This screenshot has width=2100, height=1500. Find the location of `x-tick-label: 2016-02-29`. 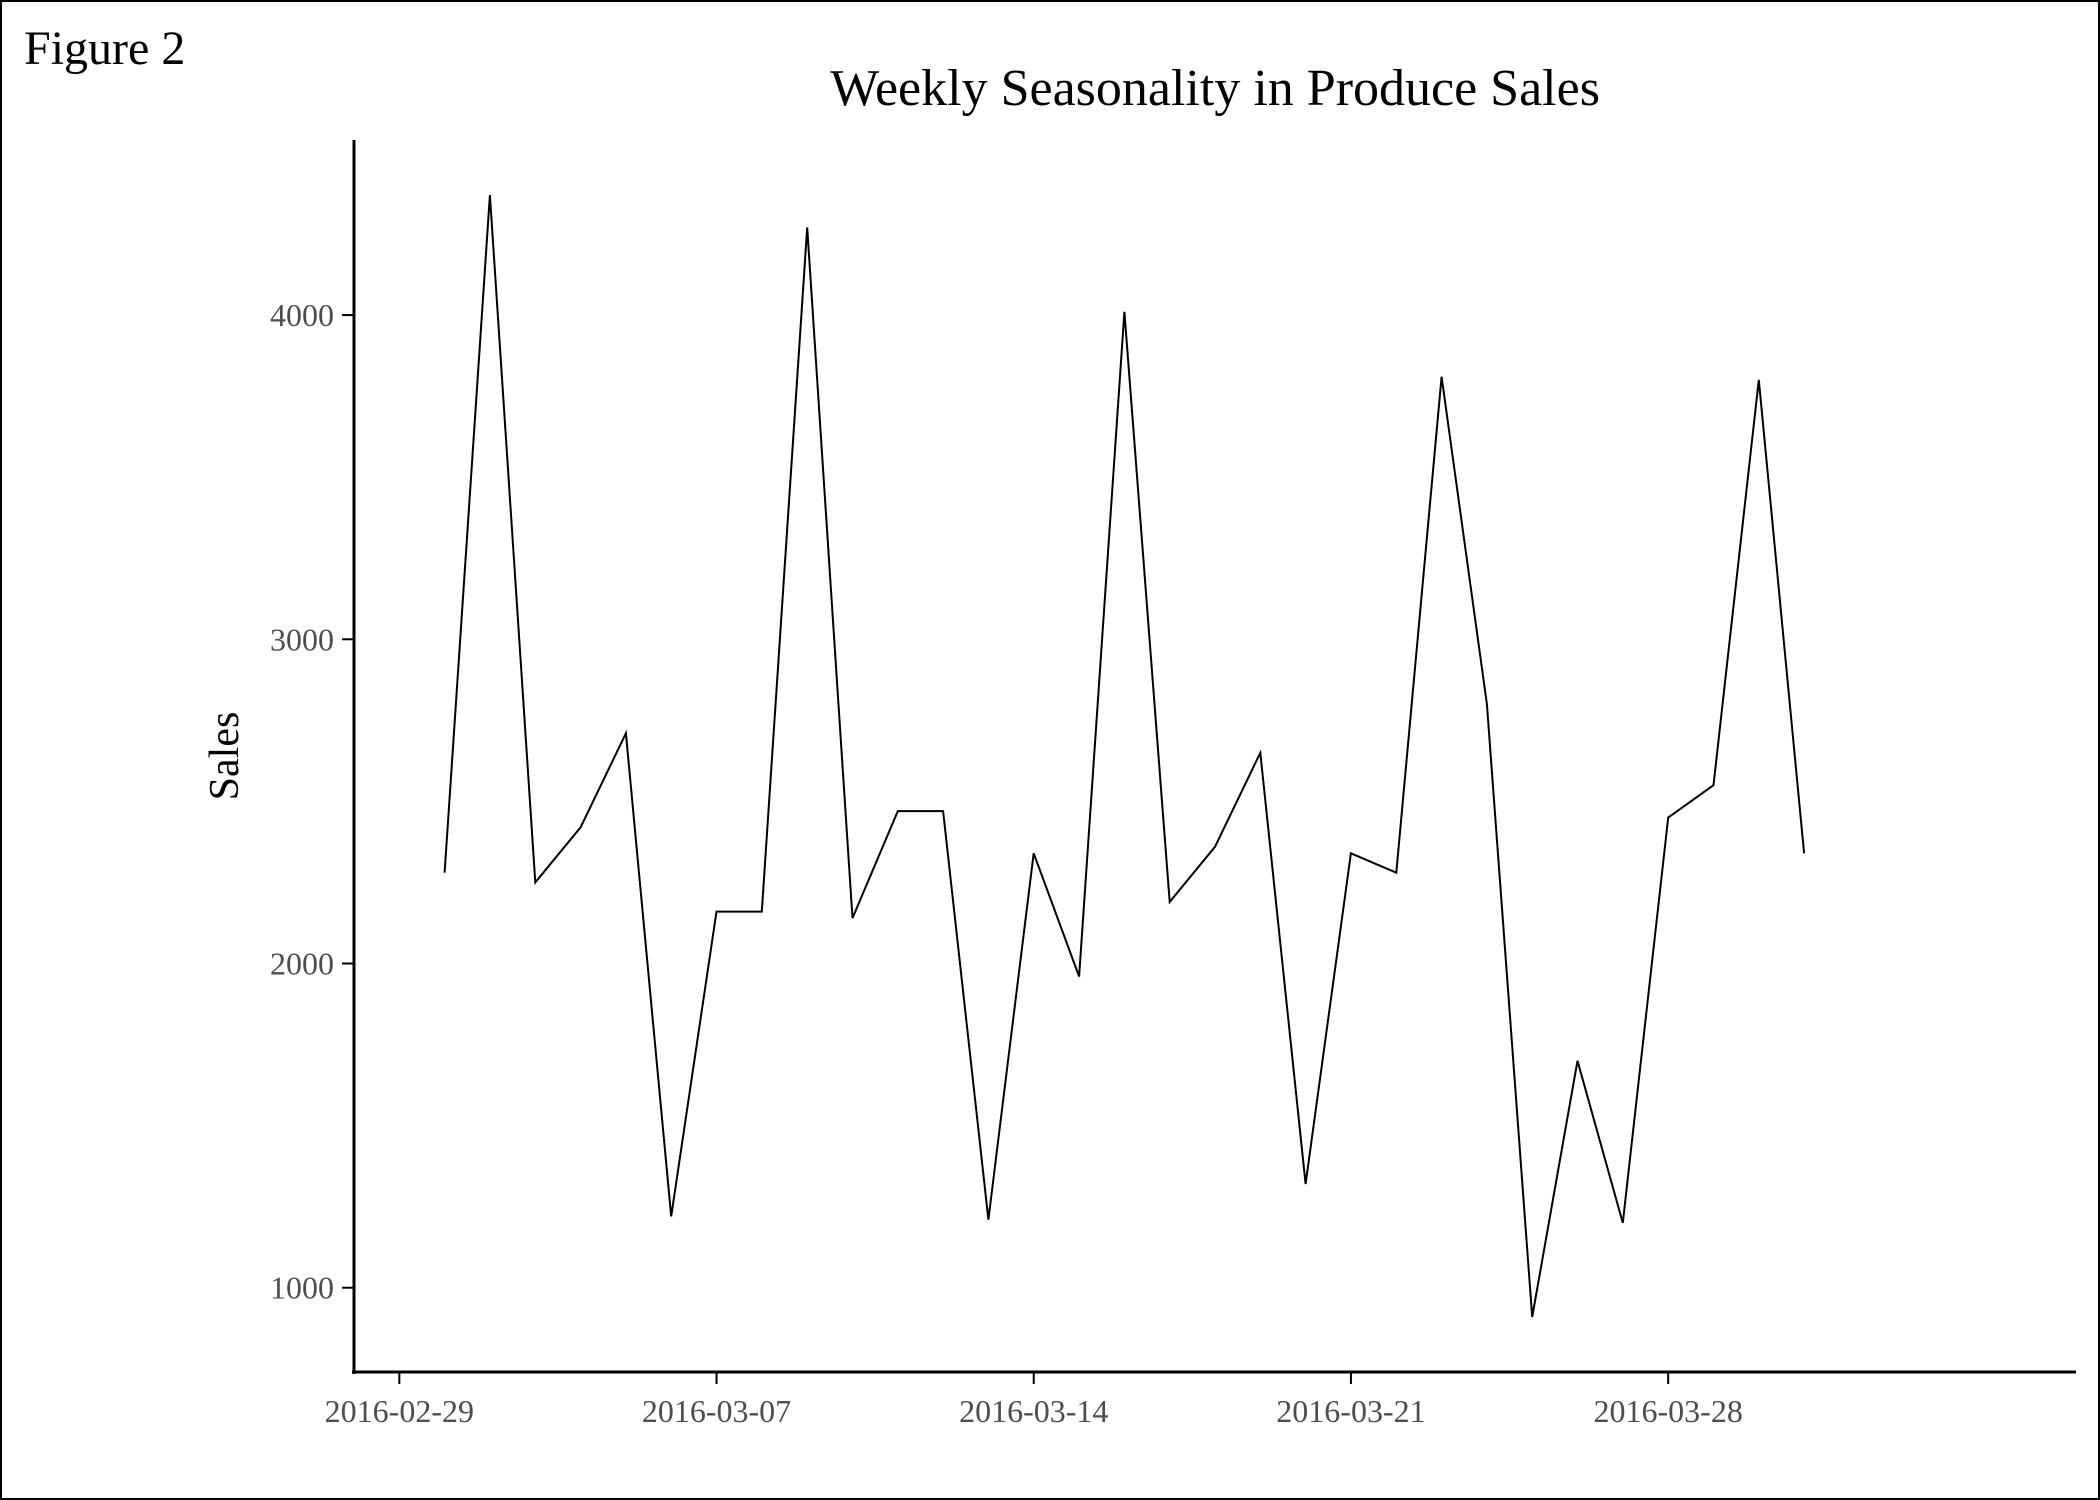

x-tick-label: 2016-02-29 is located at coordinates (399, 1411).